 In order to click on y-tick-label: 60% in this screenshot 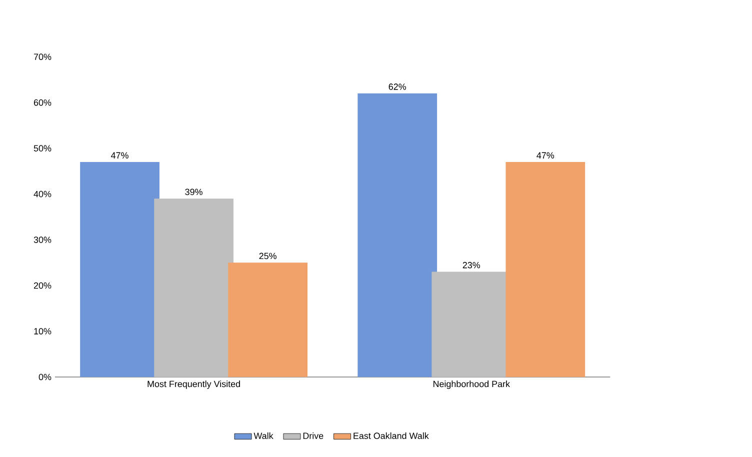, I will do `click(43, 102)`.